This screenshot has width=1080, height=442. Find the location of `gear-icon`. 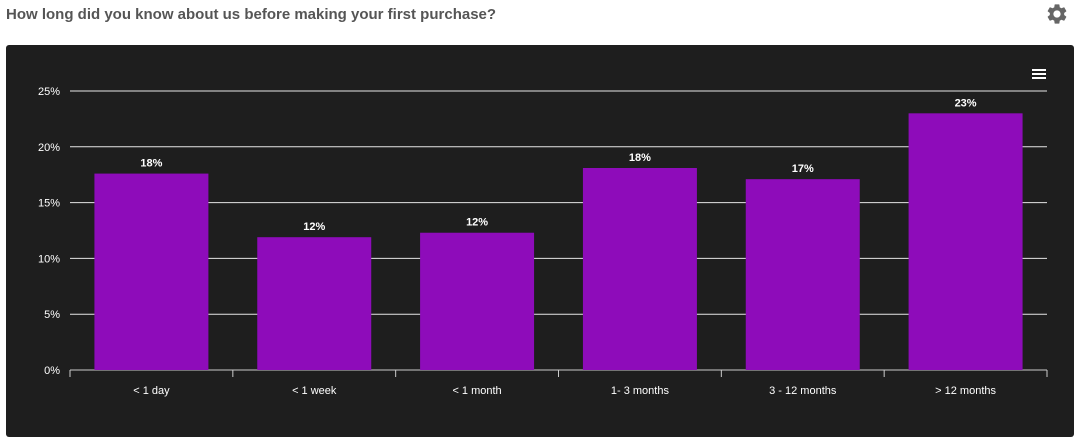

gear-icon is located at coordinates (1057, 14).